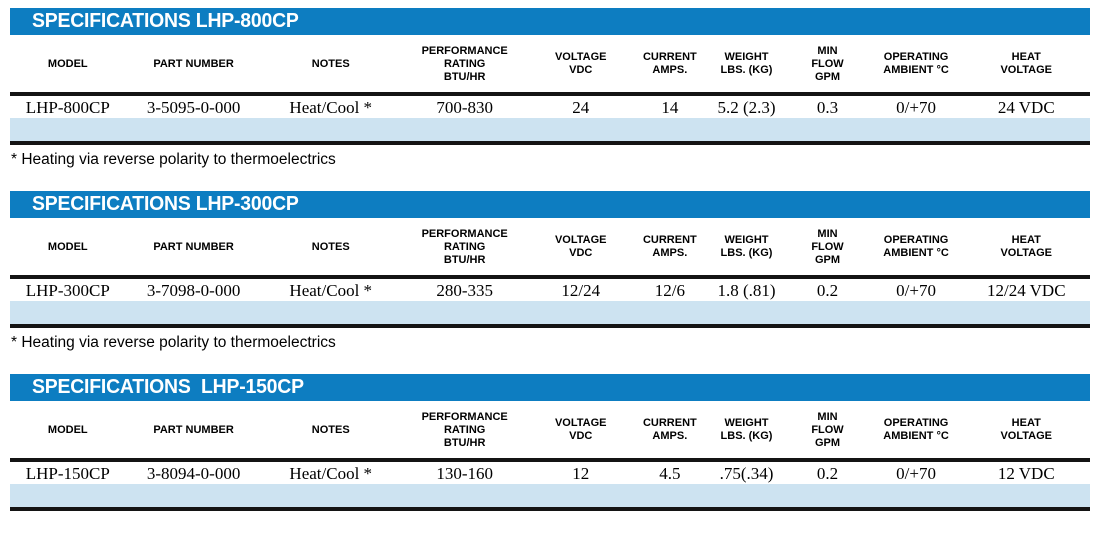  What do you see at coordinates (581, 290) in the screenshot?
I see `cell-voltage: 12/24` at bounding box center [581, 290].